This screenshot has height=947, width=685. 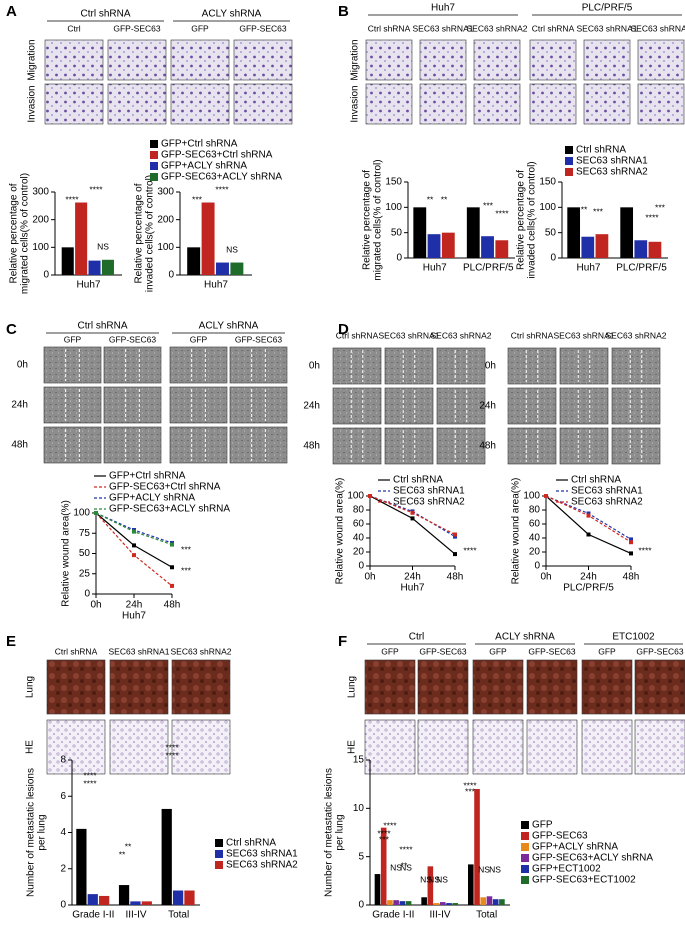 I want to click on legend-label: GFP+Ctrl shRNA, so click(x=199, y=144).